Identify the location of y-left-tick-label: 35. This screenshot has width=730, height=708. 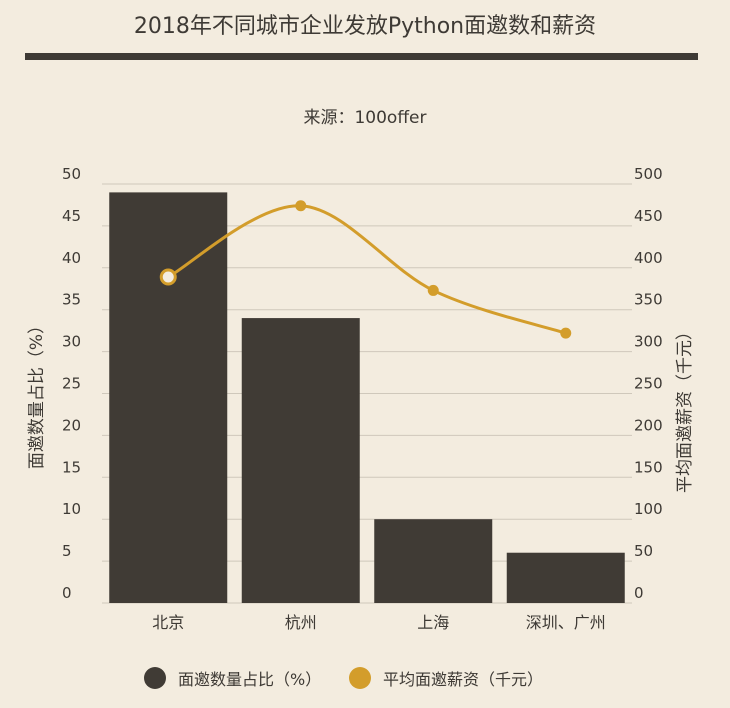
(71, 300).